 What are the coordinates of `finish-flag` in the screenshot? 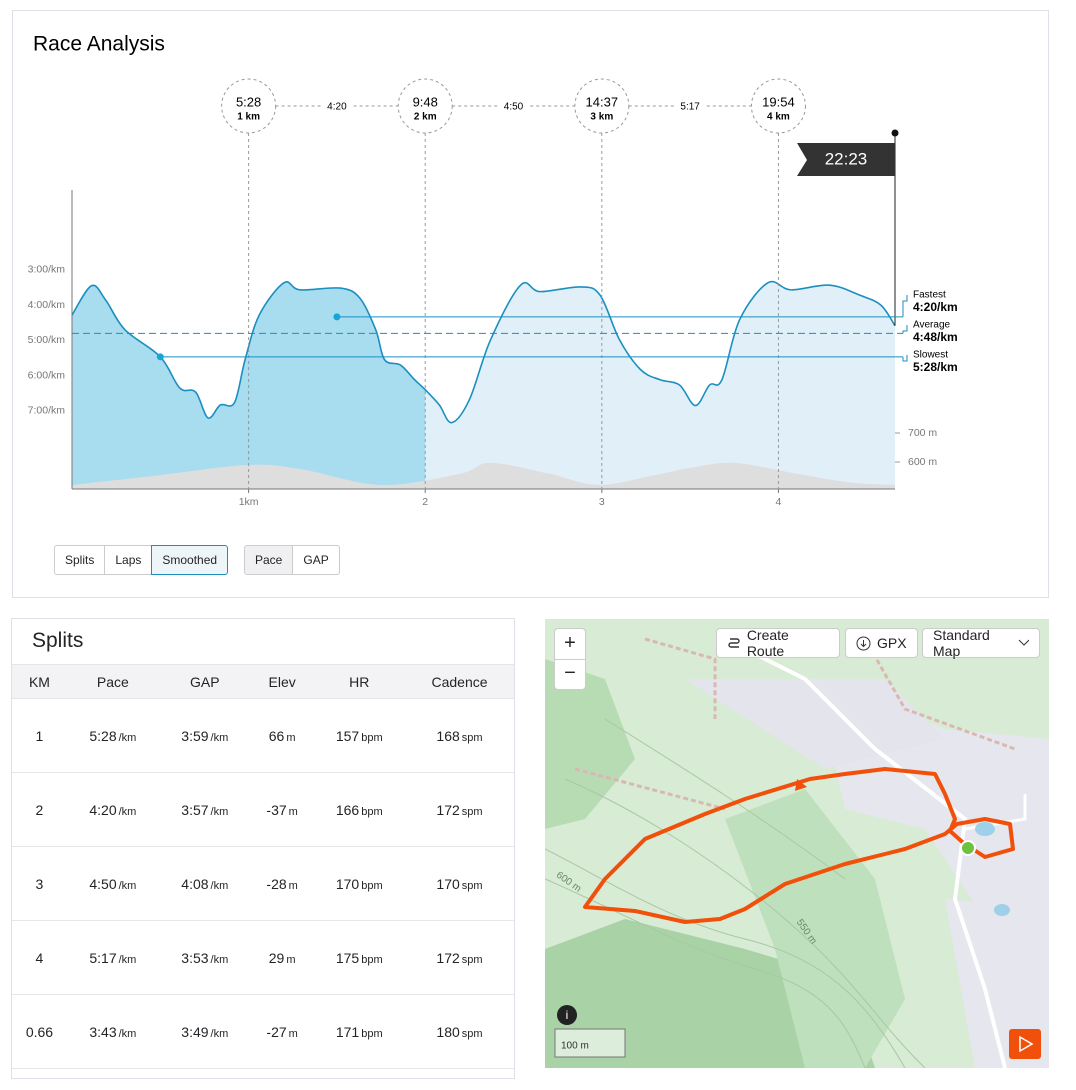 It's located at (846, 159).